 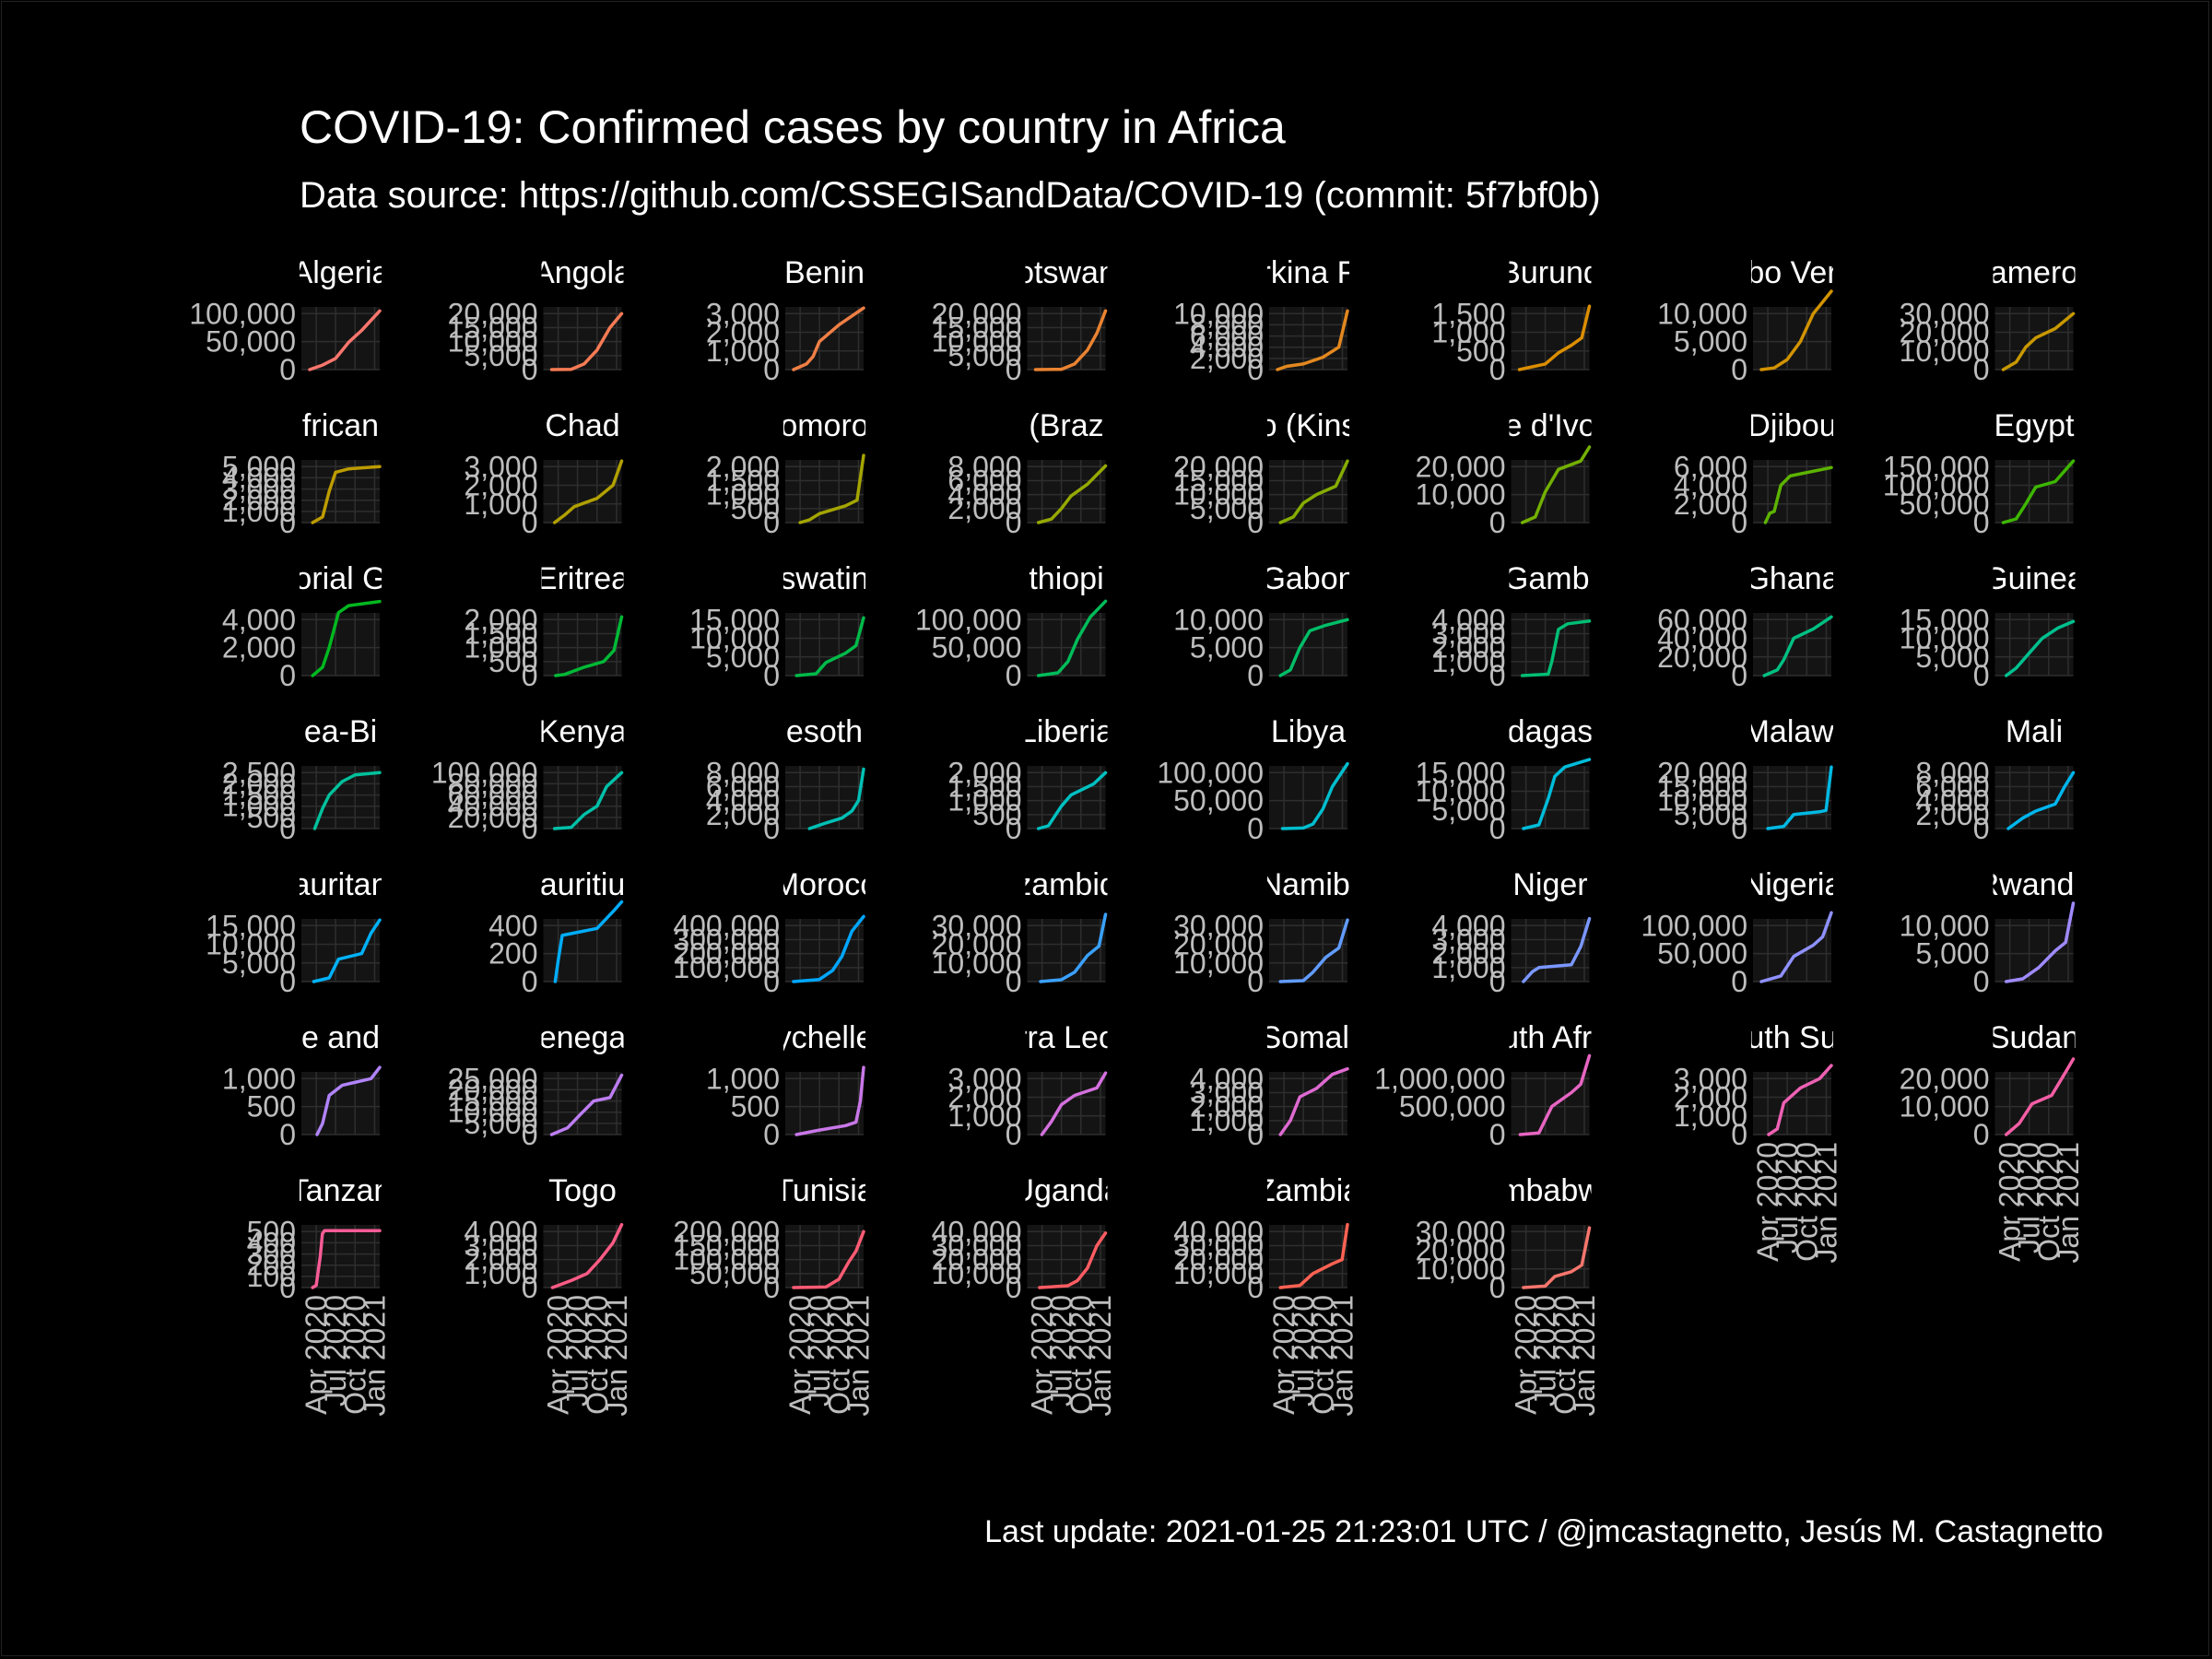 I want to click on x-tick-label: Jan 2021, so click(x=1584, y=1356).